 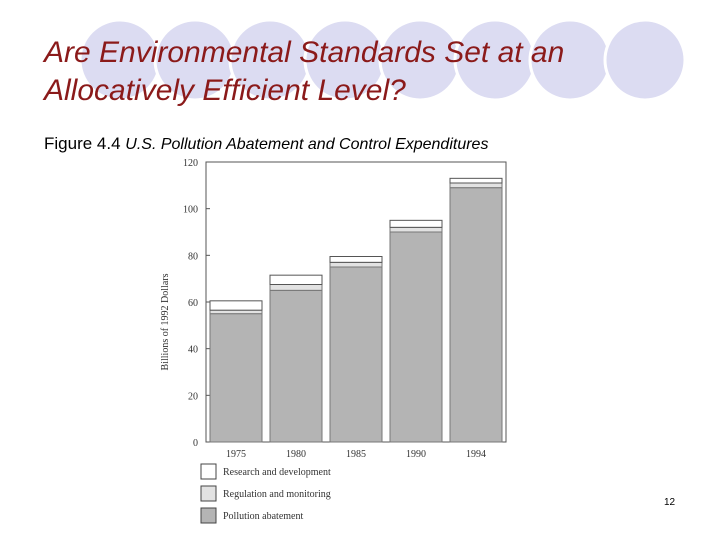 What do you see at coordinates (236, 454) in the screenshot?
I see `x-tick-label: 1975` at bounding box center [236, 454].